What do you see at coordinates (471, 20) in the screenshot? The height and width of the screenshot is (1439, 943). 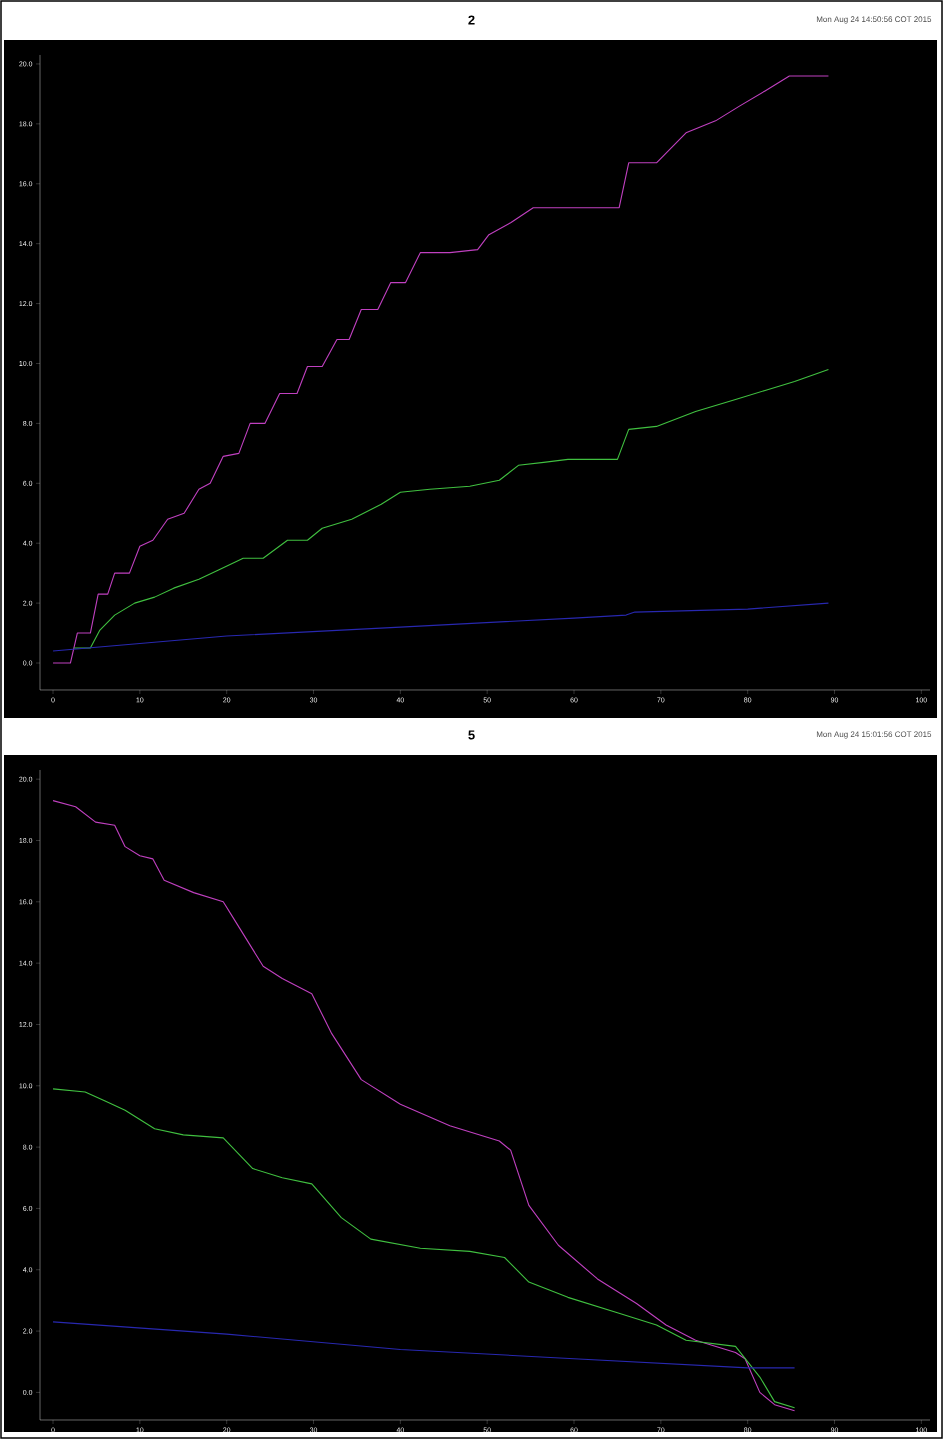 I see `chart-title: 2` at bounding box center [471, 20].